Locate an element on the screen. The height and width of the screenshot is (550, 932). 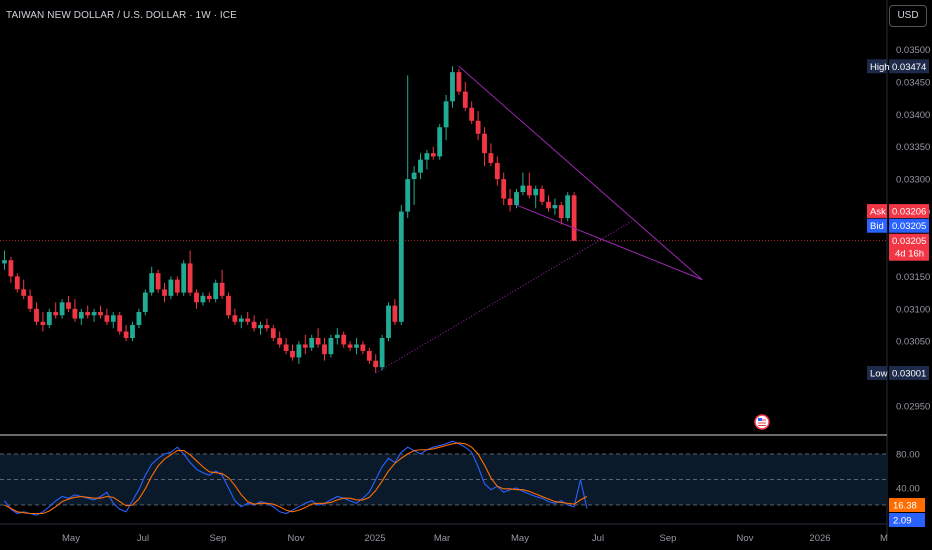
low-tag-label-bg is located at coordinates (877, 372).